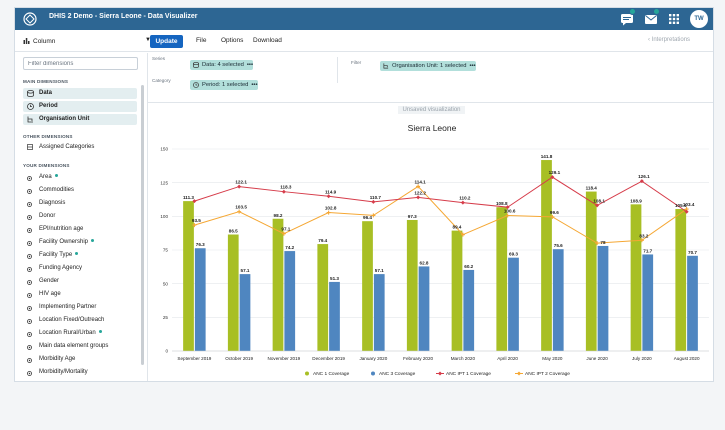 This screenshot has height=430, width=725. What do you see at coordinates (63, 372) in the screenshot?
I see `dimension-item-label: Morbidity/Mortality` at bounding box center [63, 372].